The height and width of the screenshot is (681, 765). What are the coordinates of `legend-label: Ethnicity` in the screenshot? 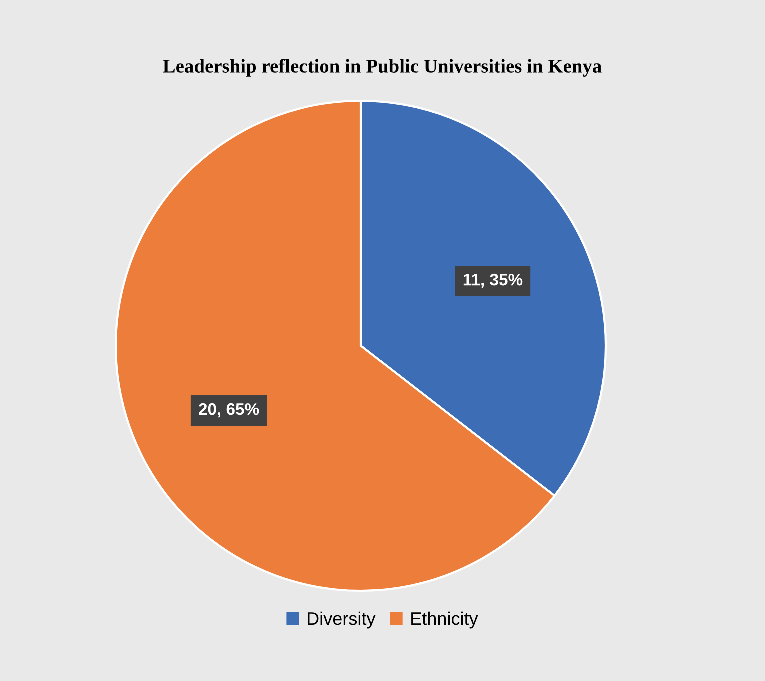 It's located at (445, 620).